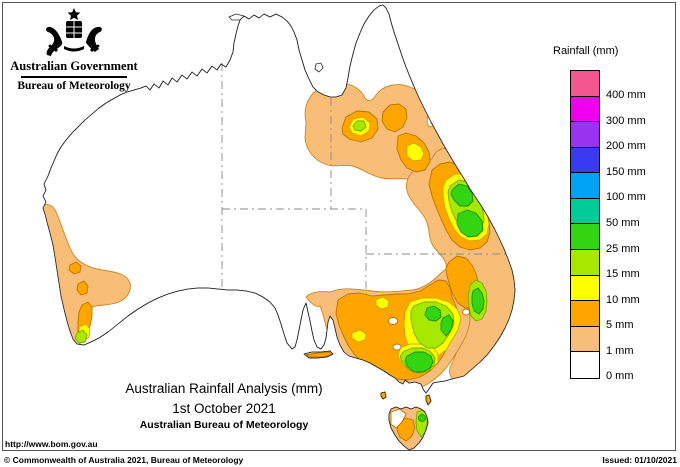  Describe the element at coordinates (626, 171) in the screenshot. I see `legend-label: 150 mm` at that location.